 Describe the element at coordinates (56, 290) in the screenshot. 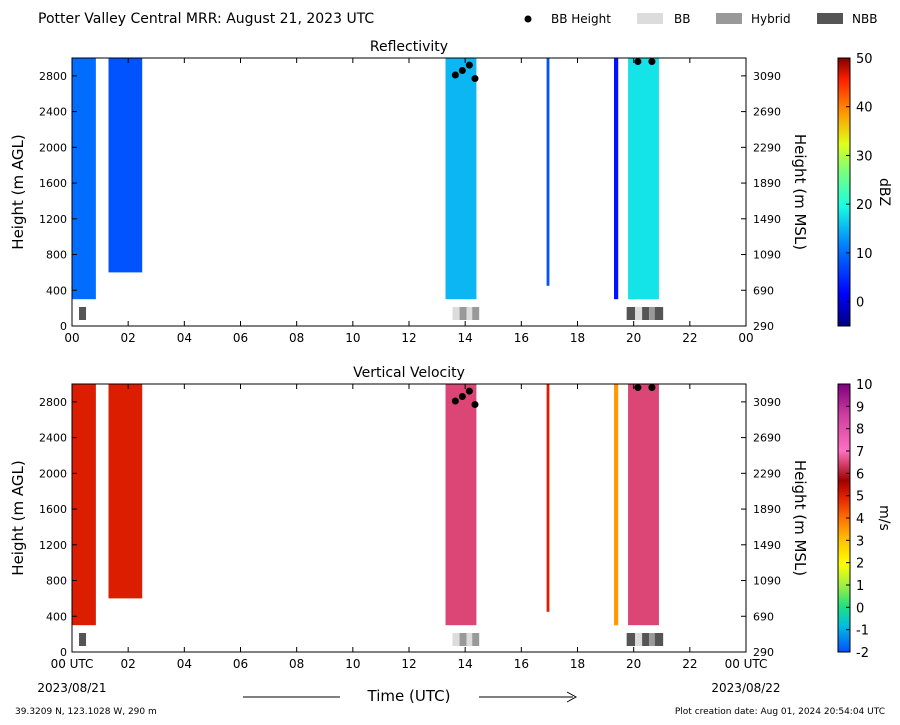

I see `y-tick-label: 400` at that location.